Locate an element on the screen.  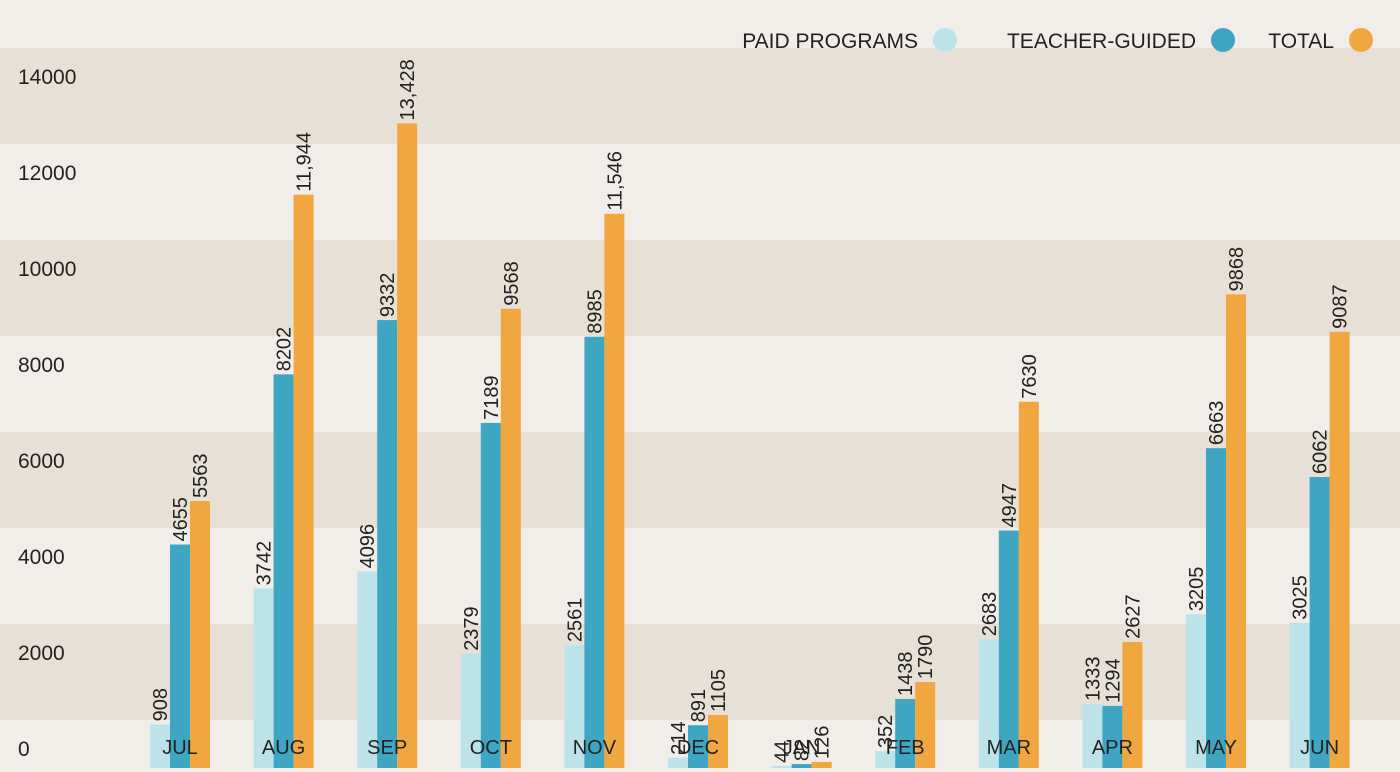
bar-value-label: 3205 is located at coordinates (1197, 589).